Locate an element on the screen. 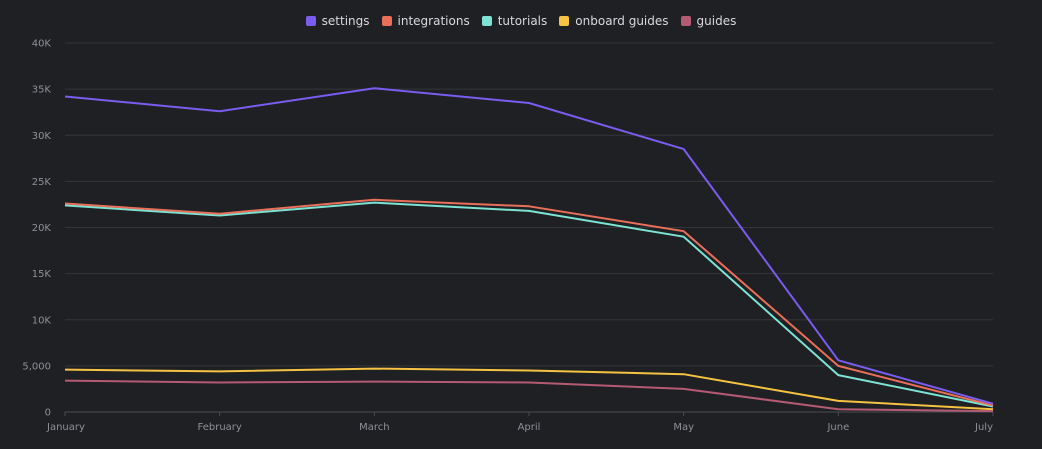 Image resolution: width=1042 pixels, height=449 pixels. legend-label: onboard guides is located at coordinates (622, 21).